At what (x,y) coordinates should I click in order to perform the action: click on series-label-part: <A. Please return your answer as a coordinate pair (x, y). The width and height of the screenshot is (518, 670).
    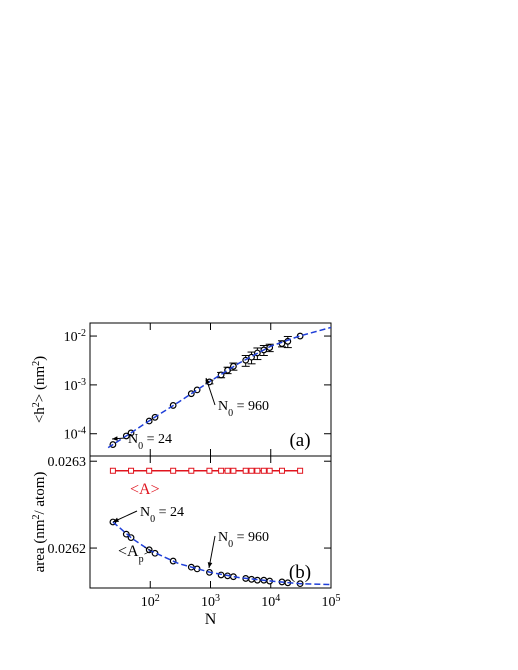
    Looking at the image, I should click on (128, 551).